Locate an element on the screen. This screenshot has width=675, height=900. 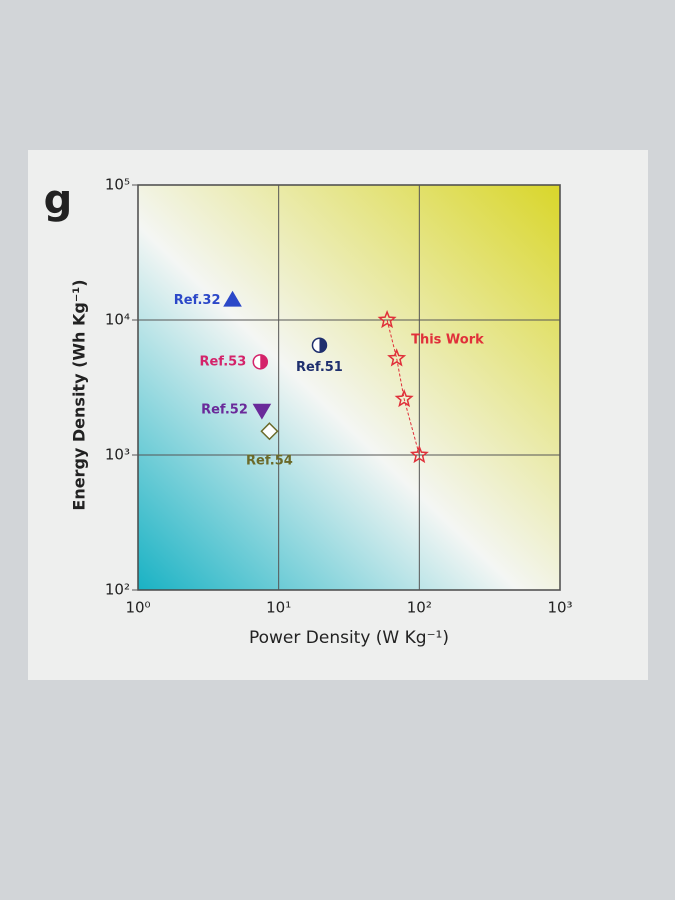
panel-label: g is located at coordinates (58, 200).